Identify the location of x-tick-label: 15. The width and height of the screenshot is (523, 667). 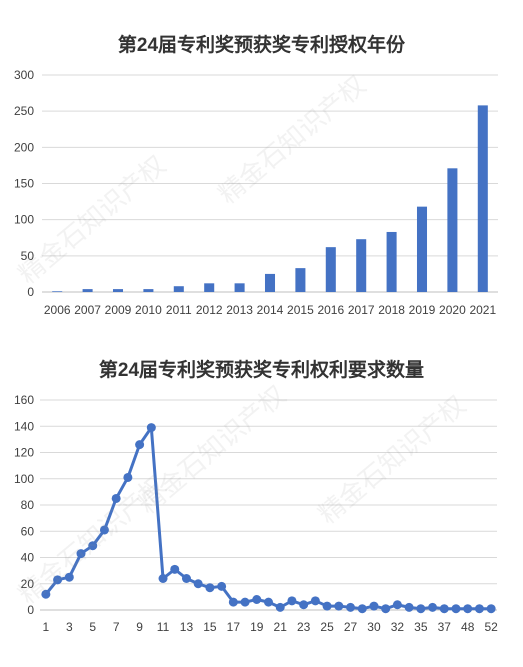
(210, 627).